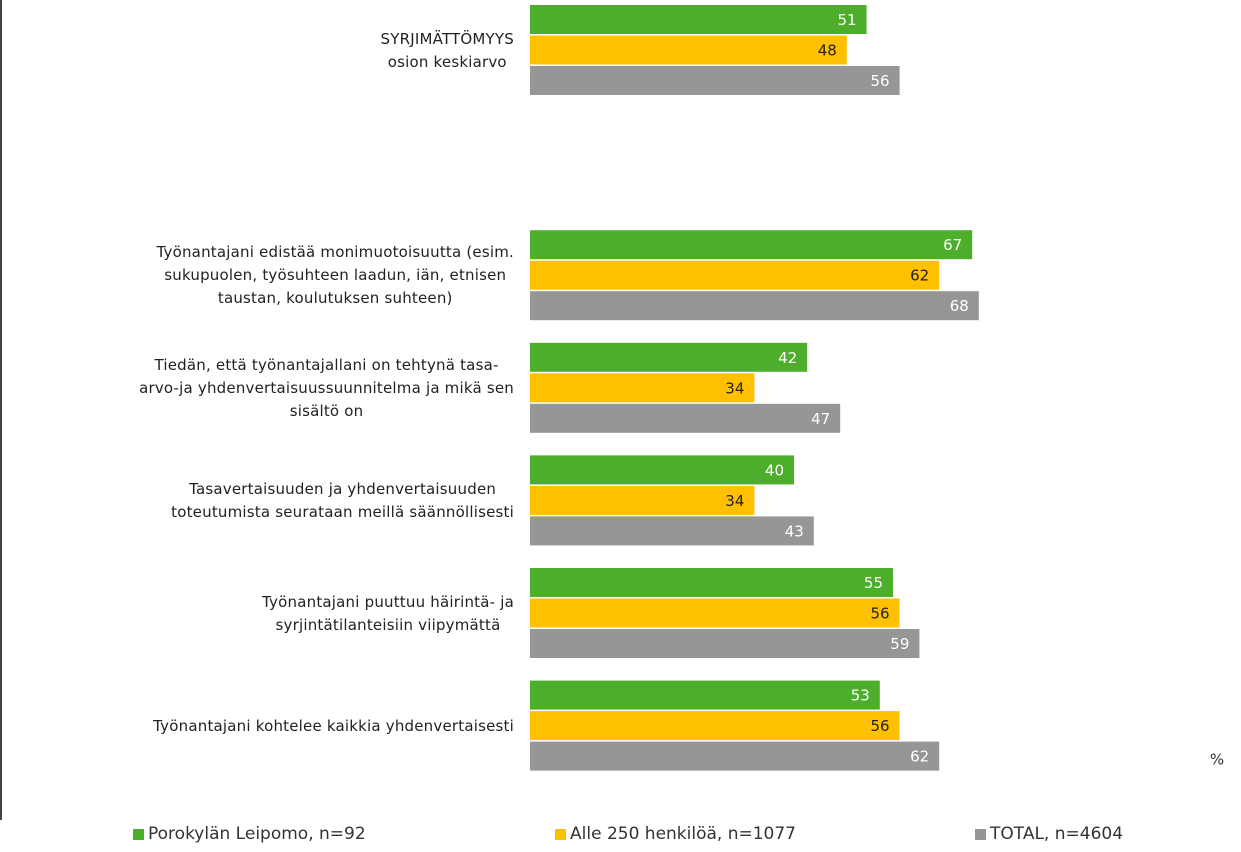 This screenshot has height=852, width=1241. What do you see at coordinates (860, 696) in the screenshot?
I see `value-label: 53` at bounding box center [860, 696].